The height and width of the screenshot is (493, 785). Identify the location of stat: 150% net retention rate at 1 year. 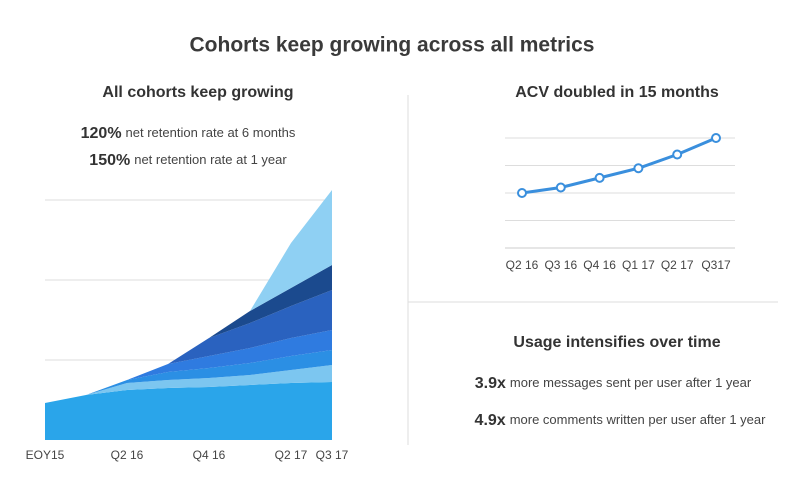
(188, 160).